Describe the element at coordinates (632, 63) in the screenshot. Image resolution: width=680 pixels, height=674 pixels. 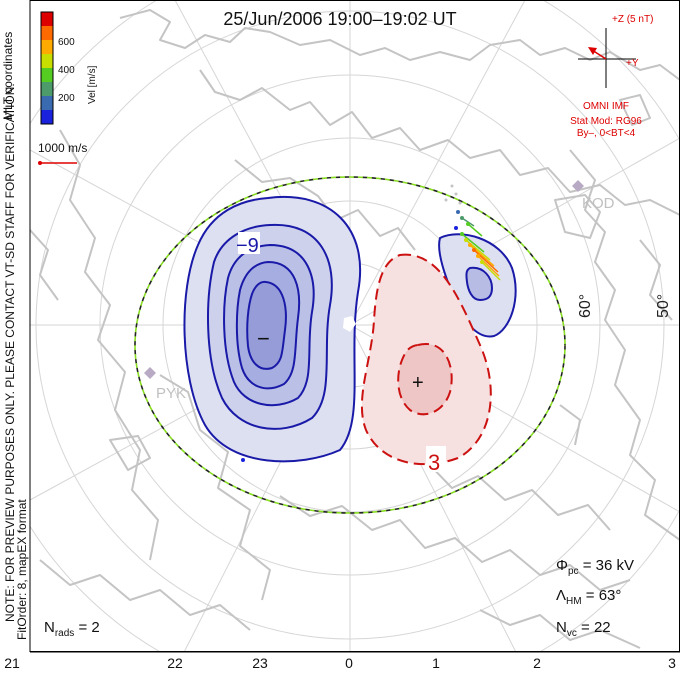
I see `imf-by-label: +Y` at that location.